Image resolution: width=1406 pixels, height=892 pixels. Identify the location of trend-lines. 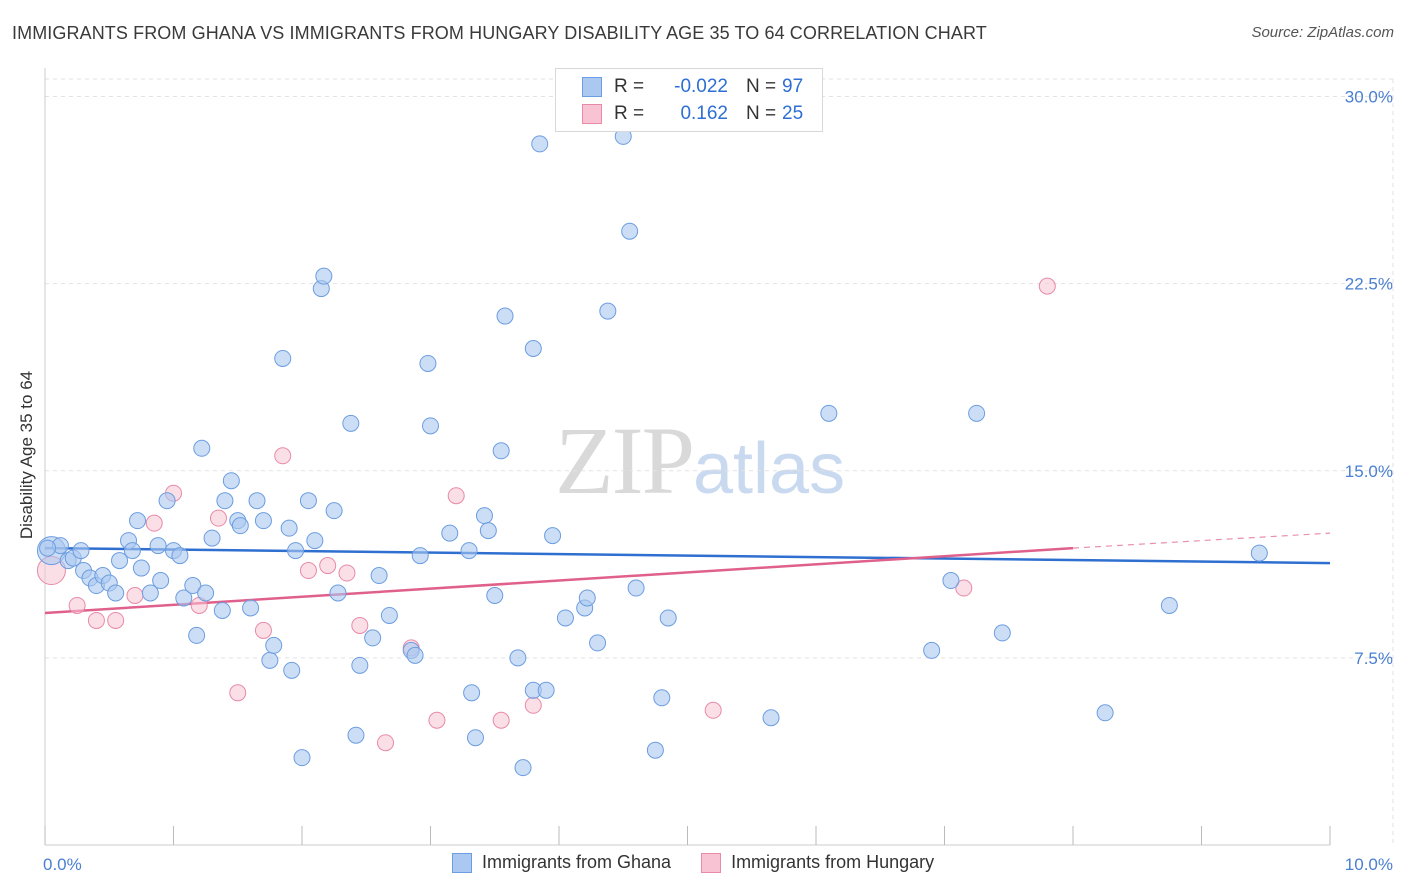
(687, 573).